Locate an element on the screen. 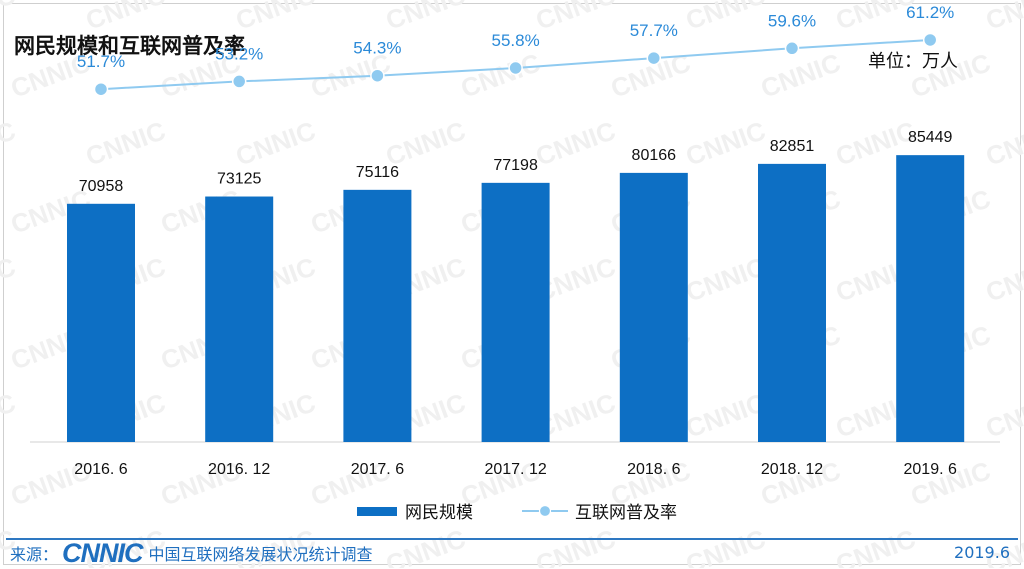 The height and width of the screenshot is (569, 1024). line-value-label: 57.7% is located at coordinates (654, 30).